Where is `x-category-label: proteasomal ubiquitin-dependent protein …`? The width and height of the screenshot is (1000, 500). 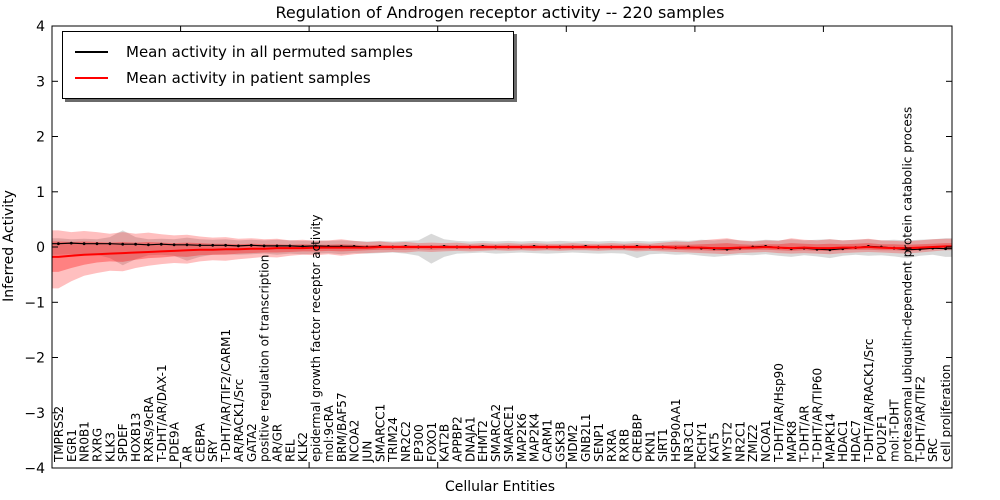 x-category-label: proteasomal ubiquitin-dependent protein … is located at coordinates (908, 284).